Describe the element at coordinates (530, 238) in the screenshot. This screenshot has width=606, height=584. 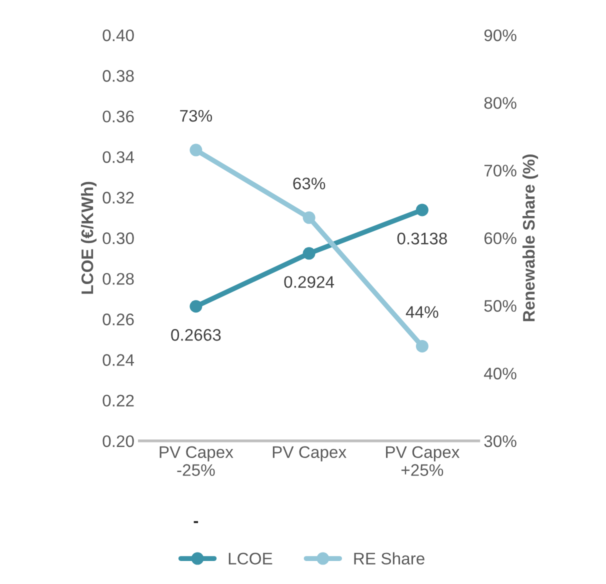
I see `y2-axis-title: Renewable Share (%)` at that location.